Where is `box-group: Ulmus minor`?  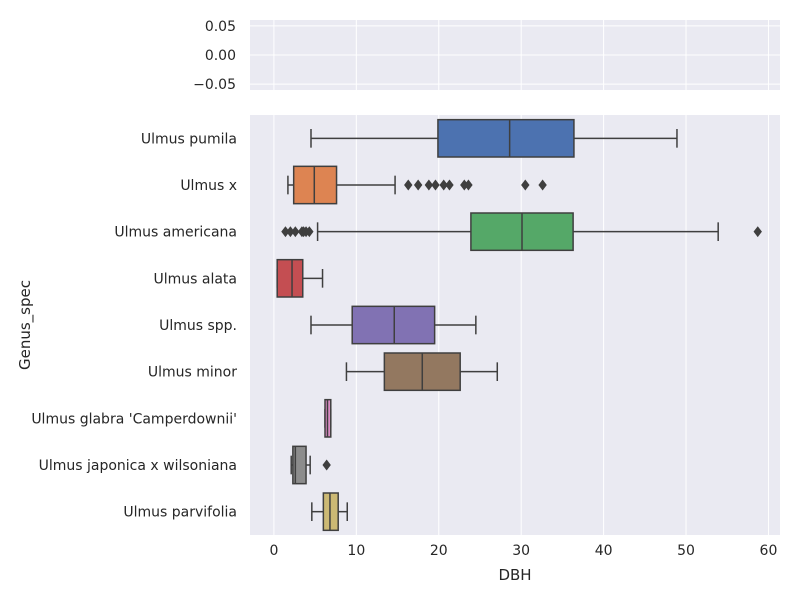 box-group: Ulmus minor is located at coordinates (323, 372).